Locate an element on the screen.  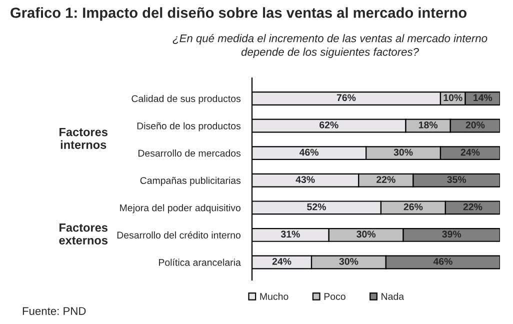
text: Factores externos is located at coordinates (83, 234).